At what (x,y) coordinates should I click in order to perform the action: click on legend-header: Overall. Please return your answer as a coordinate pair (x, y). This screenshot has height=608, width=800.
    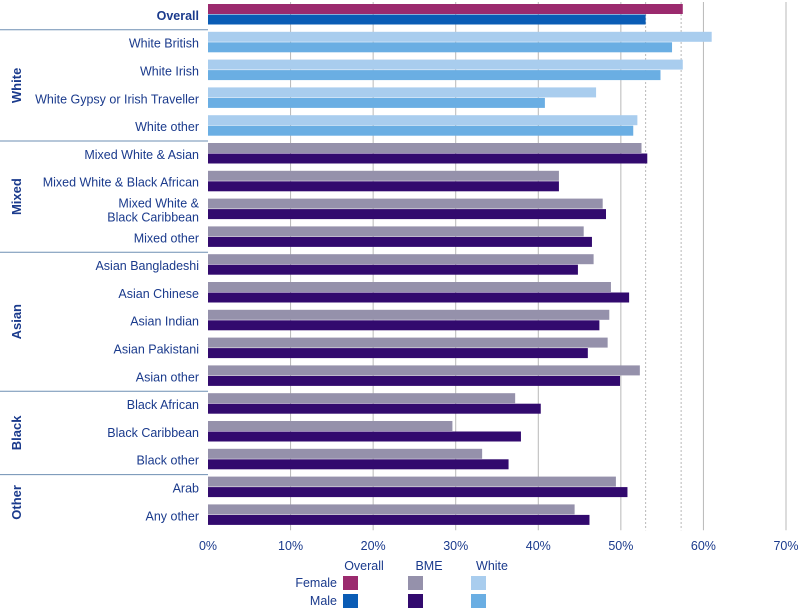
    Looking at the image, I should click on (364, 566).